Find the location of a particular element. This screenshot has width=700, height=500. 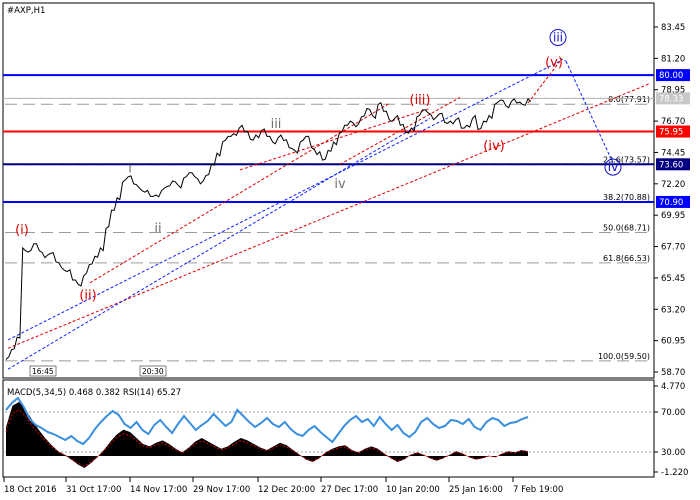

fib-level-label: 50.0(68.71) is located at coordinates (626, 227).